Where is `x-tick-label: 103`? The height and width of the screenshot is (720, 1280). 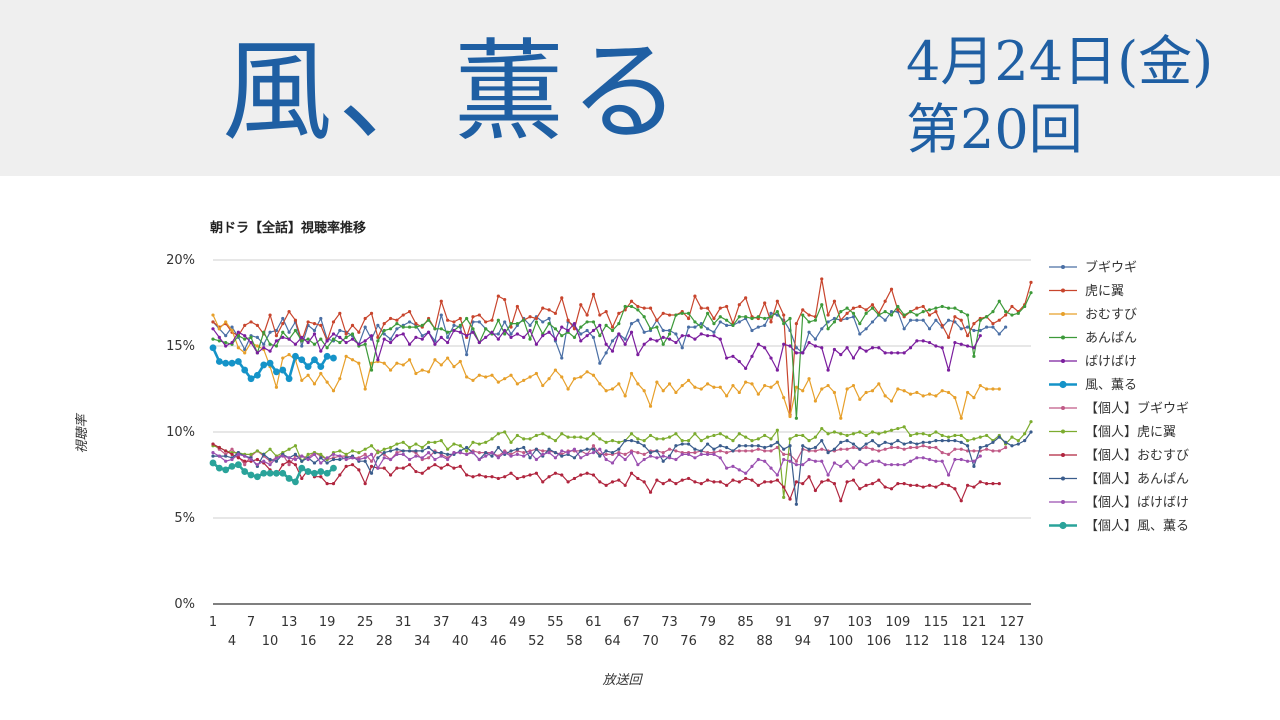
x-tick-label: 103 is located at coordinates (859, 622).